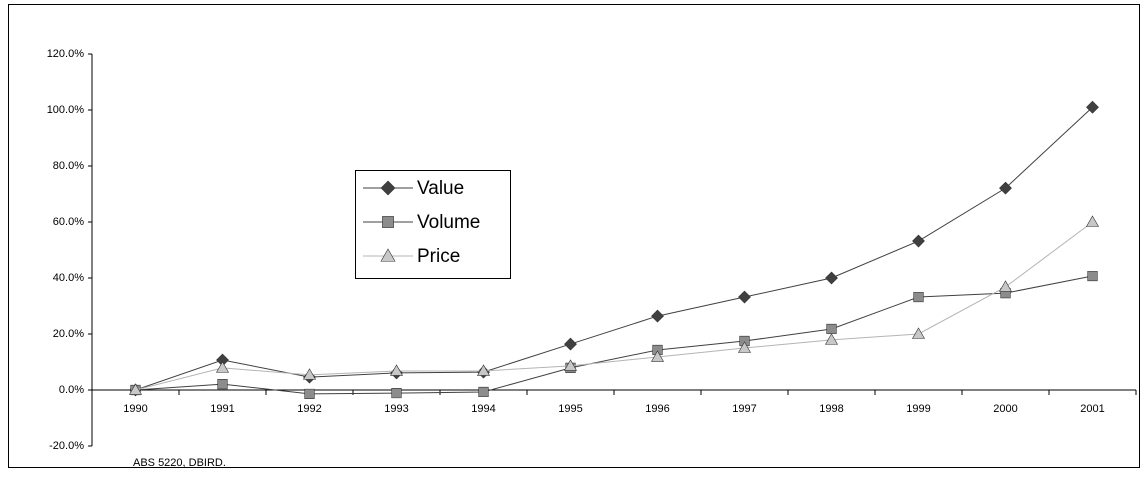  I want to click on x-tick-label: 1998, so click(831, 409).